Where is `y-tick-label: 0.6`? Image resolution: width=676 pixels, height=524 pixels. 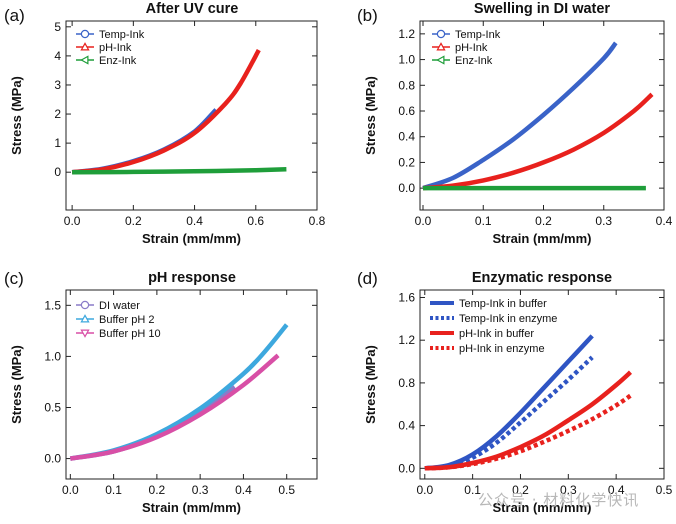
y-tick-label: 0.6 is located at coordinates (406, 111).